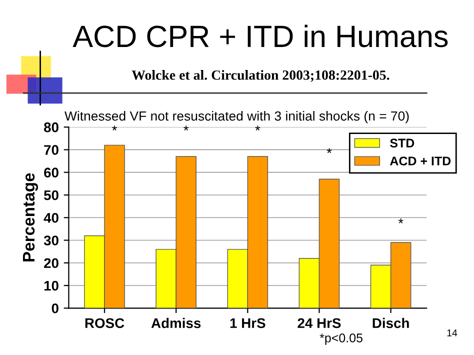 Image resolution: width=474 pixels, height=355 pixels. What do you see at coordinates (236, 117) in the screenshot?
I see `text: Witnessed VF not resuscitated with 3 initial shocks (n = 70)` at bounding box center [236, 117].